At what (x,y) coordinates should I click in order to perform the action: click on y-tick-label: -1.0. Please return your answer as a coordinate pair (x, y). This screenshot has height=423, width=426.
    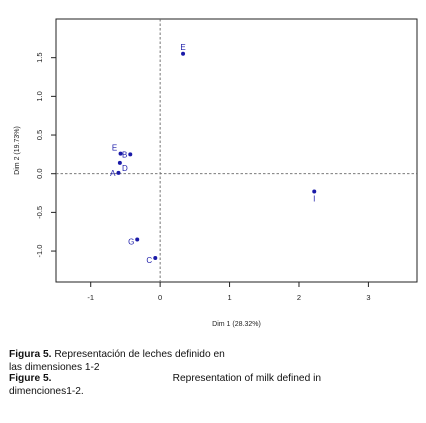
    Looking at the image, I should click on (39, 251).